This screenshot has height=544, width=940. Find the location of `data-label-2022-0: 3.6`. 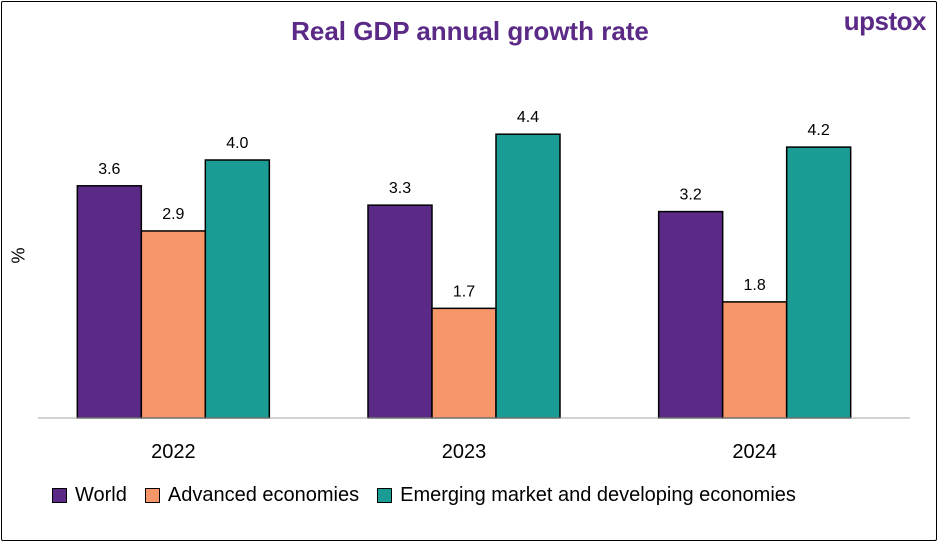

data-label-2022-0: 3.6 is located at coordinates (109, 169).